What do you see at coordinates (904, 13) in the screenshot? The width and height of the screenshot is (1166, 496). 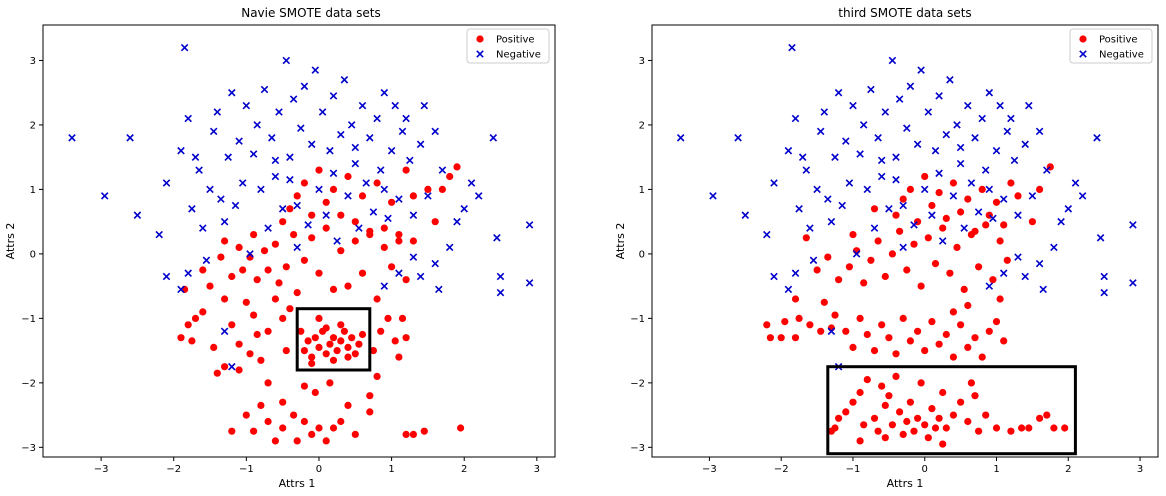 I see `chart-title: third SMOTE data sets` at bounding box center [904, 13].